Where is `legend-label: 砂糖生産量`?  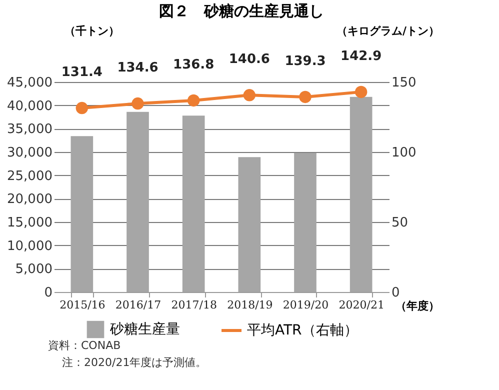
legend-label: 砂糖生産量 is located at coordinates (144, 330).